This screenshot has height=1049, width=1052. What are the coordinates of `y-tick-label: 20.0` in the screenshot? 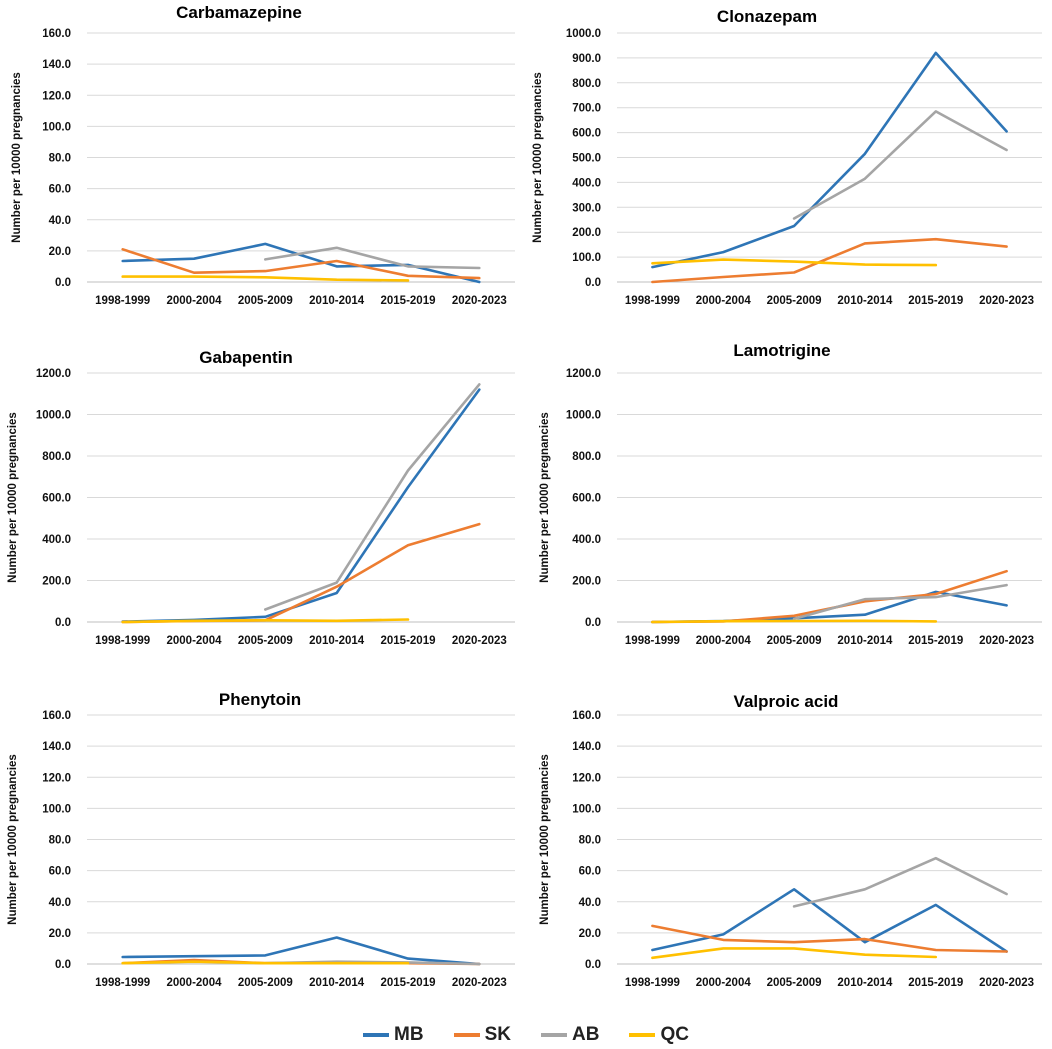 It's located at (60, 934).